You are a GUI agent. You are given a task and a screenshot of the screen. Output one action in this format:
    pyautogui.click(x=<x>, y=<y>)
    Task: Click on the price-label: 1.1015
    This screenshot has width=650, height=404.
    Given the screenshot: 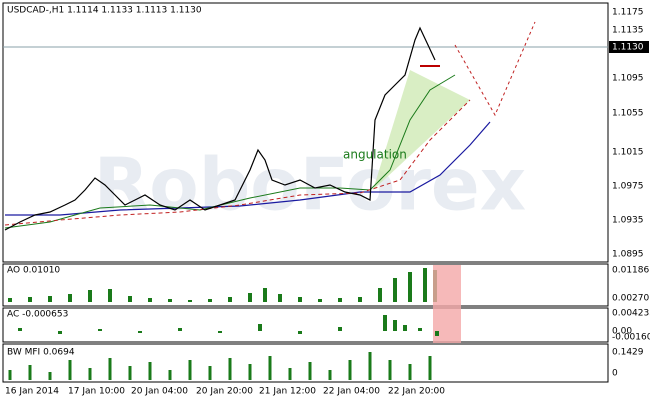 What is the action you would take?
    pyautogui.click(x=628, y=153)
    